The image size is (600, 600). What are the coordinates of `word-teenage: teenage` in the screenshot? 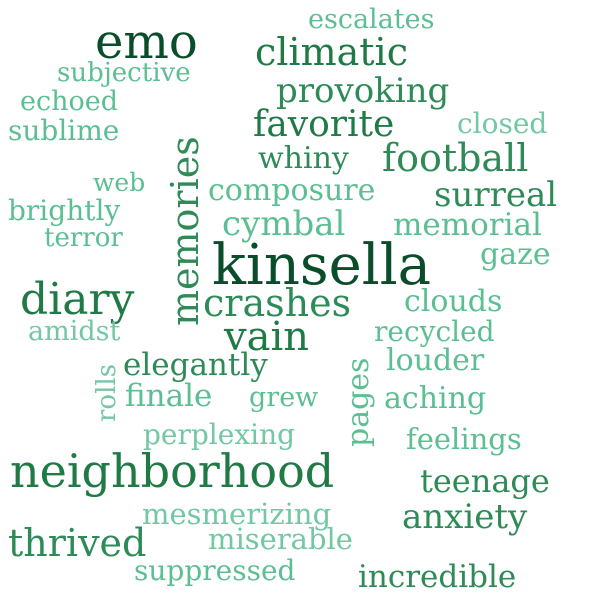 It's located at (485, 481).